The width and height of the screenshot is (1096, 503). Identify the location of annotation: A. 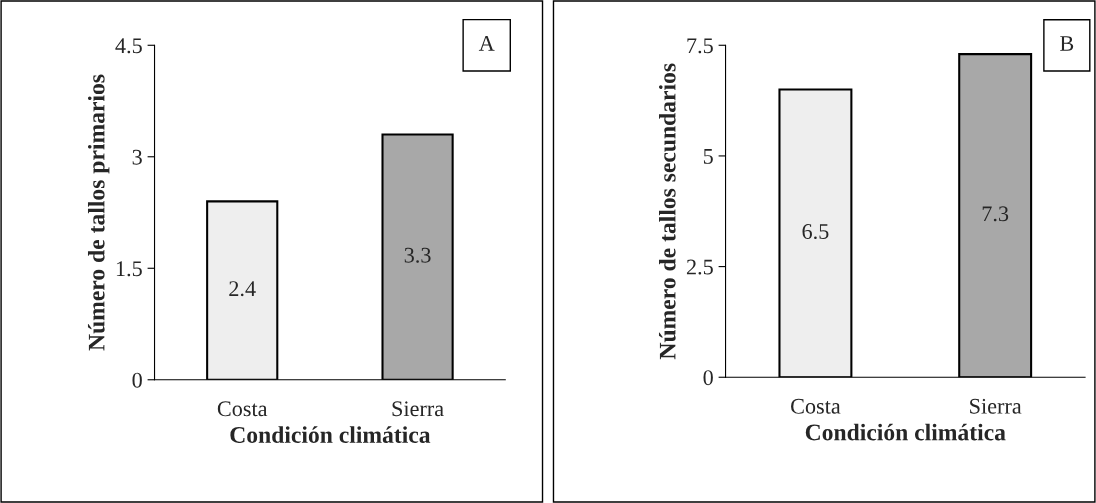
(486, 43).